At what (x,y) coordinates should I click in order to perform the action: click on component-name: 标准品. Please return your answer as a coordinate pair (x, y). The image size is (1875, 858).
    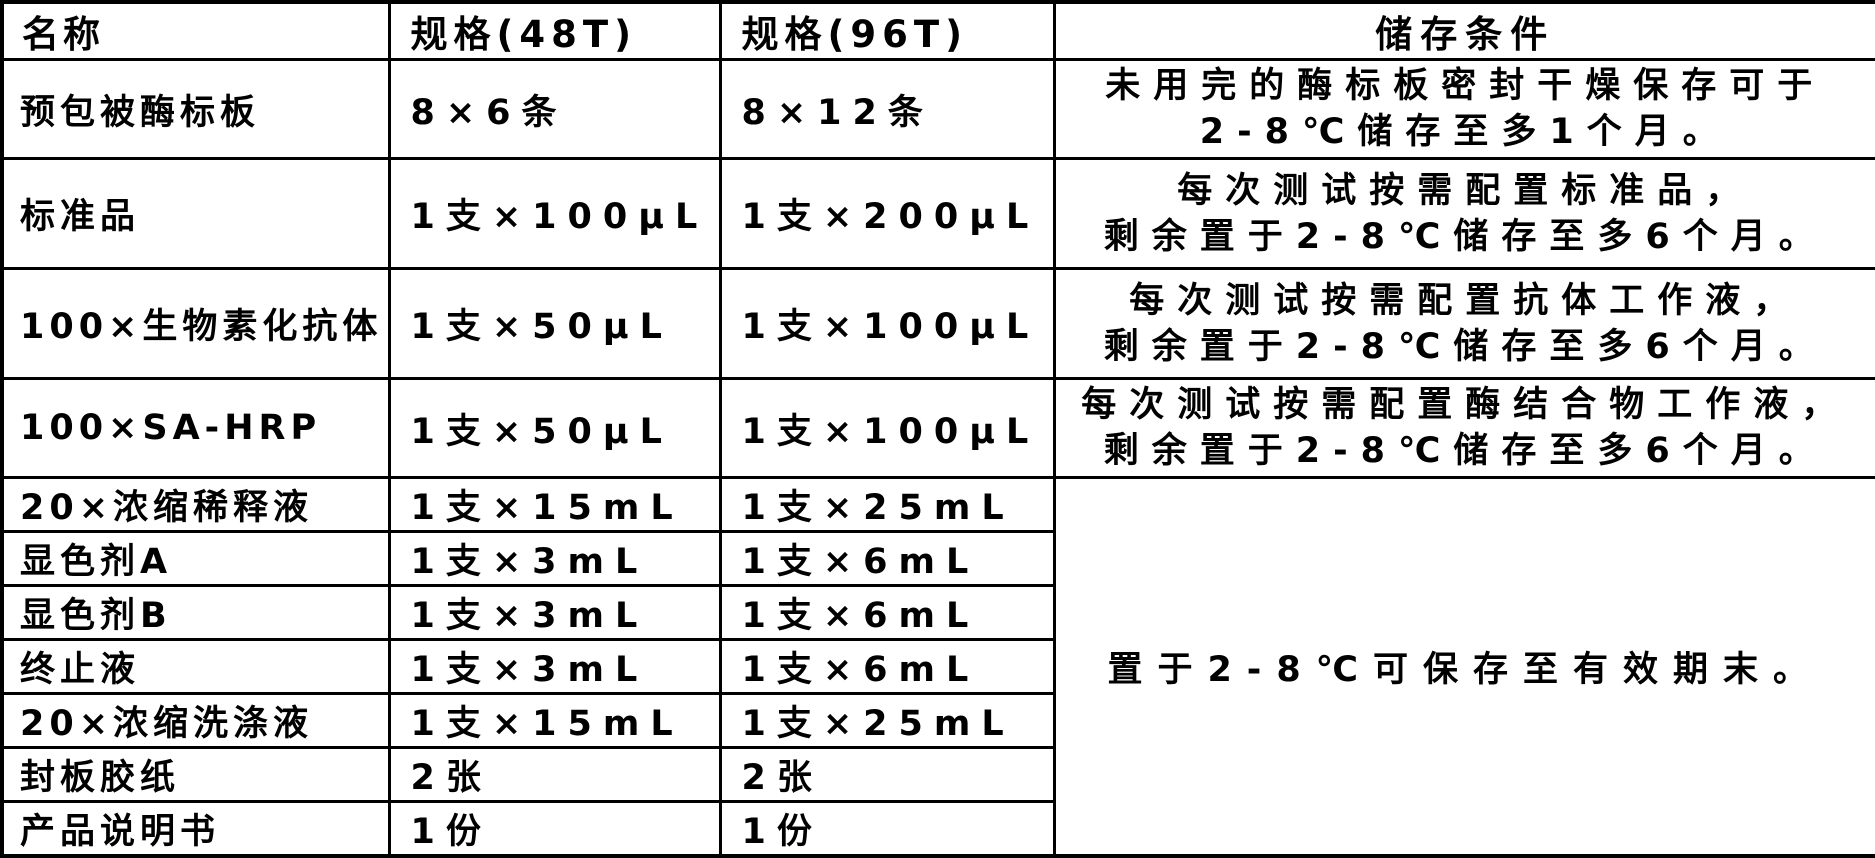
    Looking at the image, I should click on (195, 213).